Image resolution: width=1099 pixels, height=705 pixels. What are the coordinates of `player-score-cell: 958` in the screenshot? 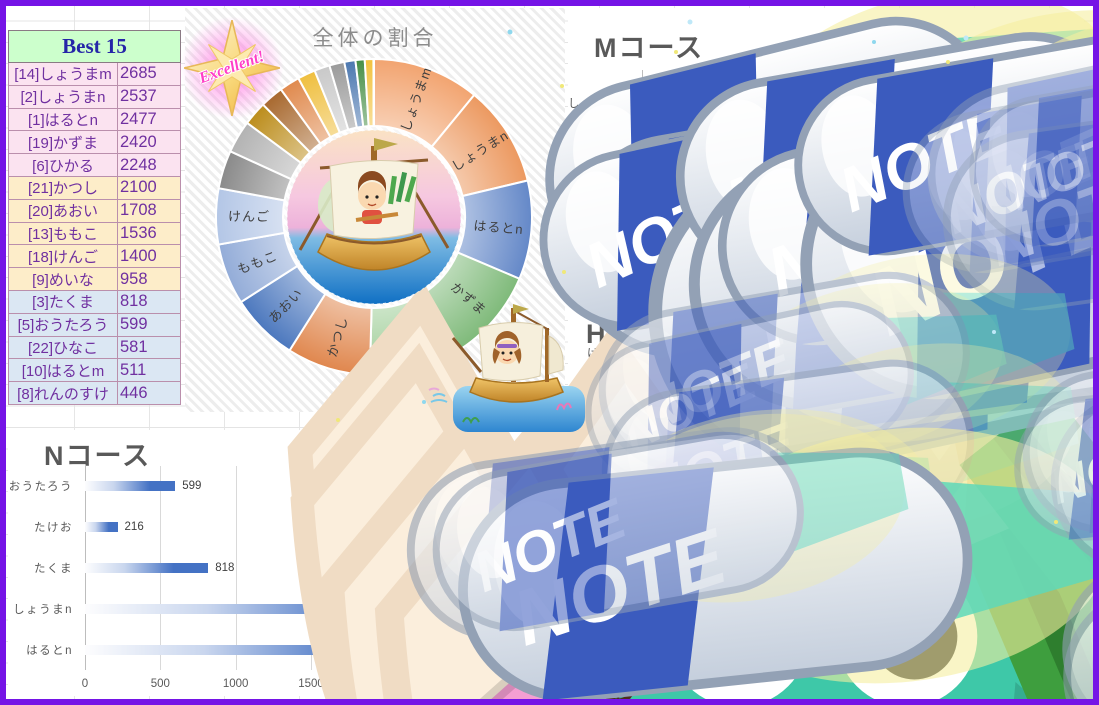 It's located at (149, 279).